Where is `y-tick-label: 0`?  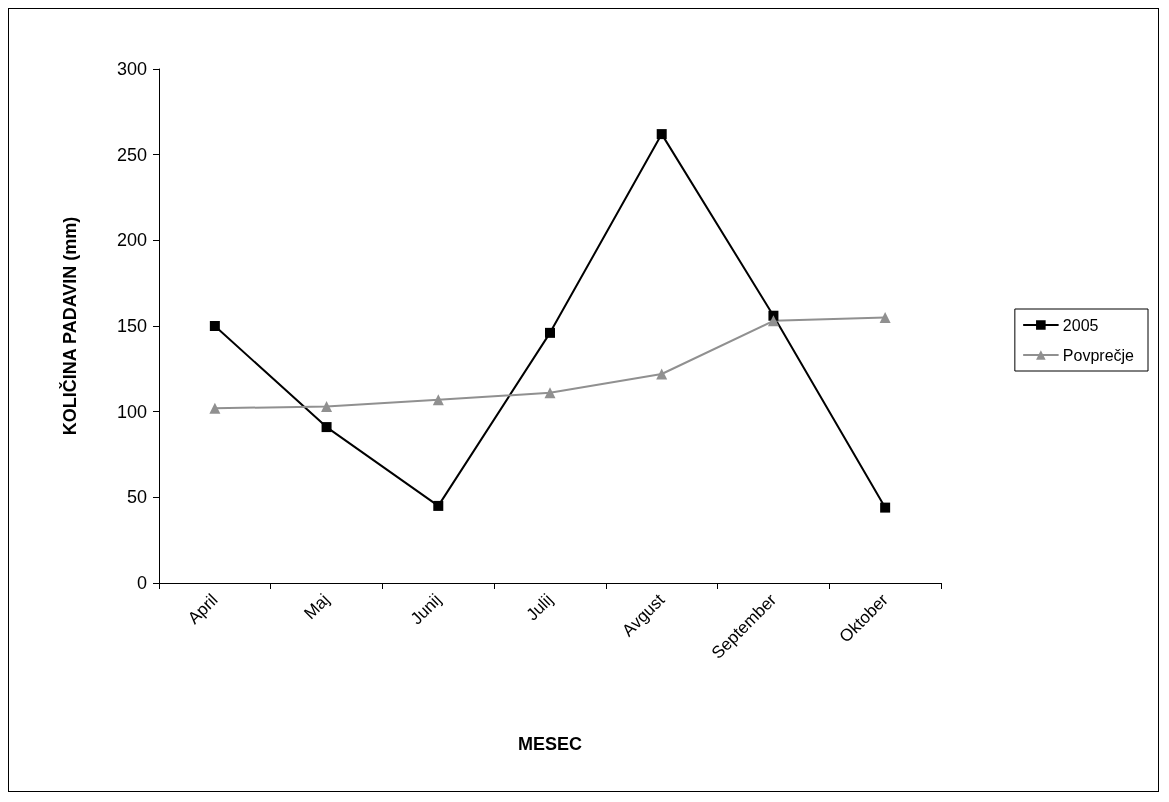 y-tick-label: 0 is located at coordinates (141, 583).